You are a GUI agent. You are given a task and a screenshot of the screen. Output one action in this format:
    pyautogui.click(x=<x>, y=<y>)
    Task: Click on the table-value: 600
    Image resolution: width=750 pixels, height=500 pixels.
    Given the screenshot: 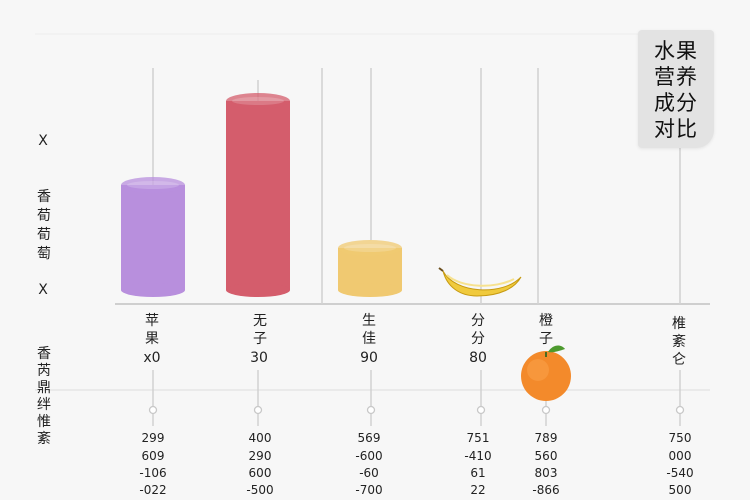 What is the action you would take?
    pyautogui.click(x=260, y=473)
    